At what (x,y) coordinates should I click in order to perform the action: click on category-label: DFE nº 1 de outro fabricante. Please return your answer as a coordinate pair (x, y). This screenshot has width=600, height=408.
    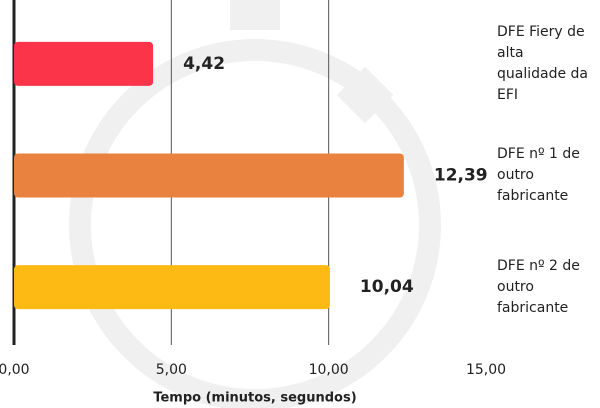
    Looking at the image, I should click on (538, 175).